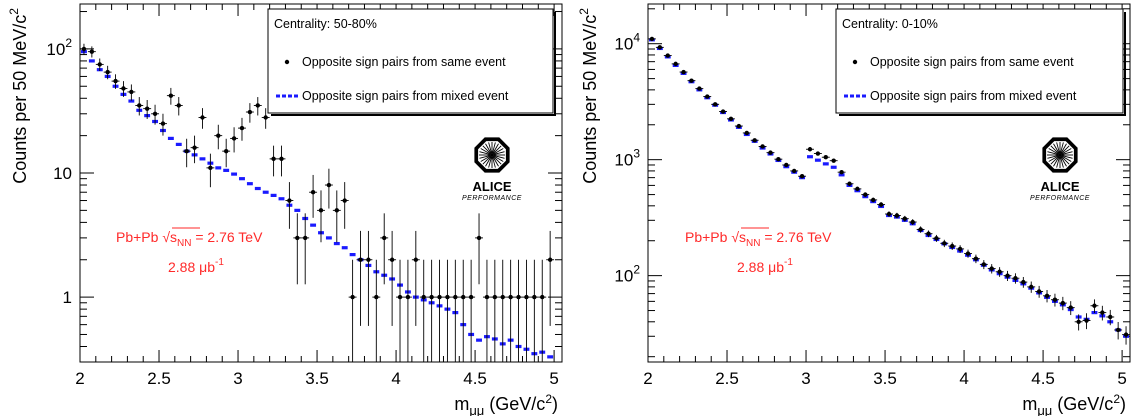  I want to click on y-tick-label: 10⁴, so click(627, 42).